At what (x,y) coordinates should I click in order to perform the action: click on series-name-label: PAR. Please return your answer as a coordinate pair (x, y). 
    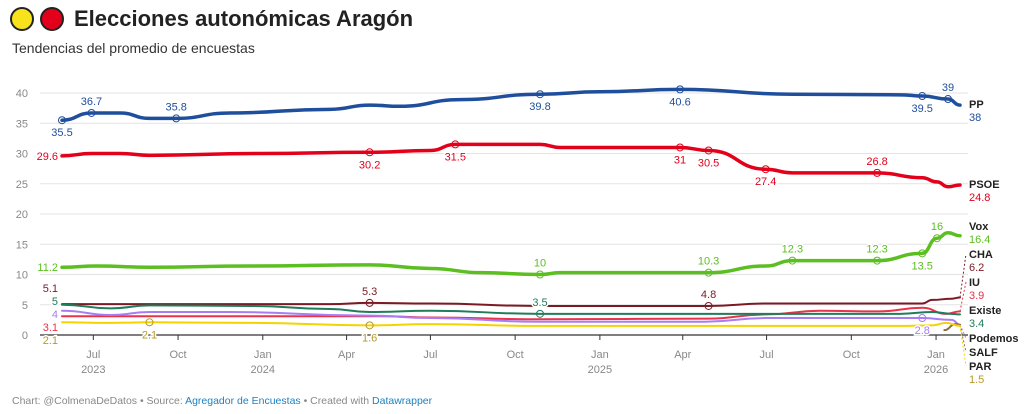
    Looking at the image, I should click on (980, 367).